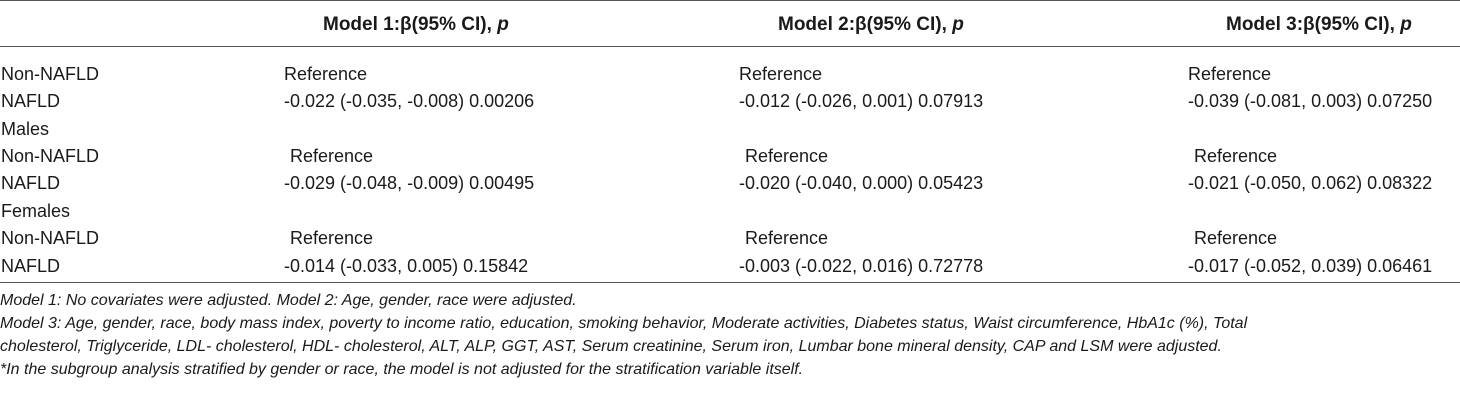 Image resolution: width=1460 pixels, height=401 pixels. Describe the element at coordinates (1310, 183) in the screenshot. I see `cell-model-3: -0.021 (-0.050, 0.062) 0.08322` at that location.